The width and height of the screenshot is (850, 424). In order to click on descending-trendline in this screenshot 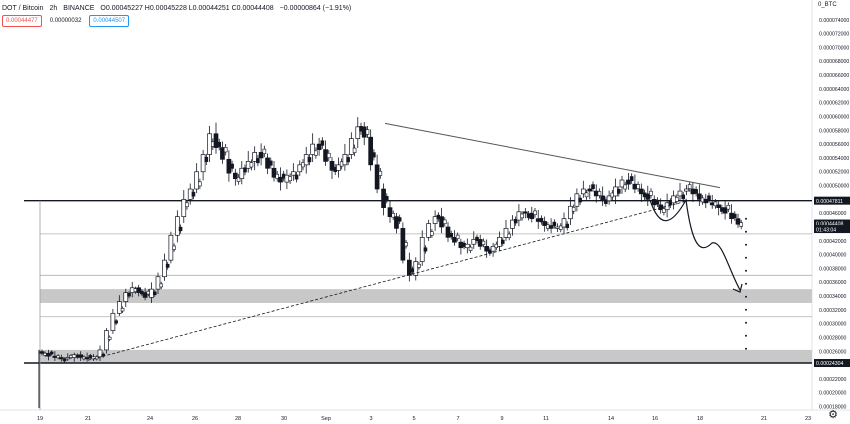, I will do `click(552, 155)`.